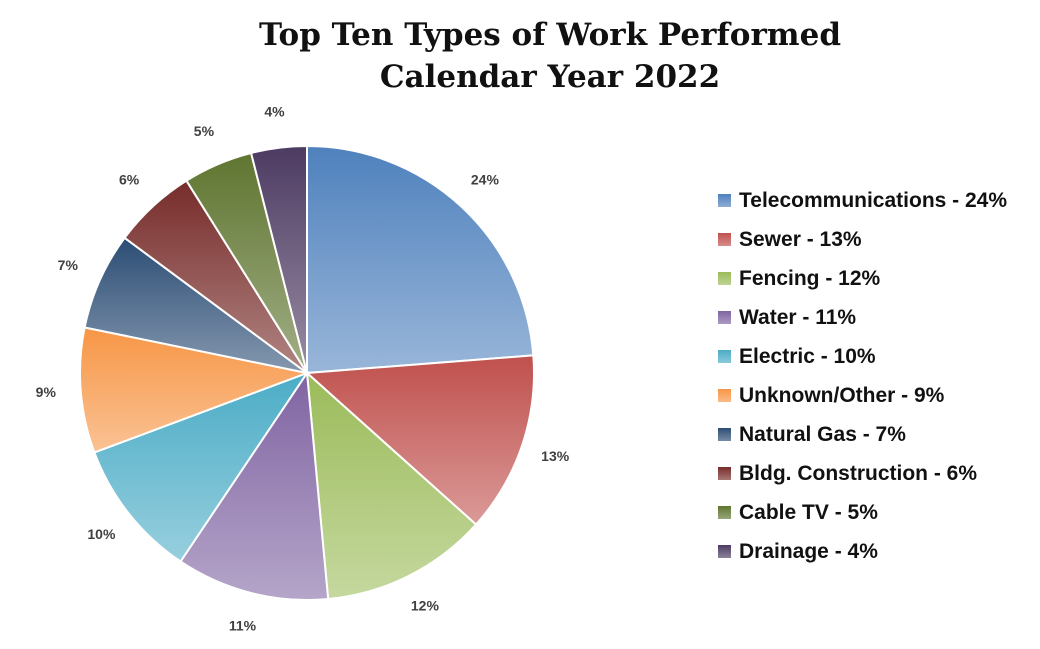 The width and height of the screenshot is (1040, 649). I want to click on legend-item-unknown-other: Unknown/Other - 9%, so click(862, 395).